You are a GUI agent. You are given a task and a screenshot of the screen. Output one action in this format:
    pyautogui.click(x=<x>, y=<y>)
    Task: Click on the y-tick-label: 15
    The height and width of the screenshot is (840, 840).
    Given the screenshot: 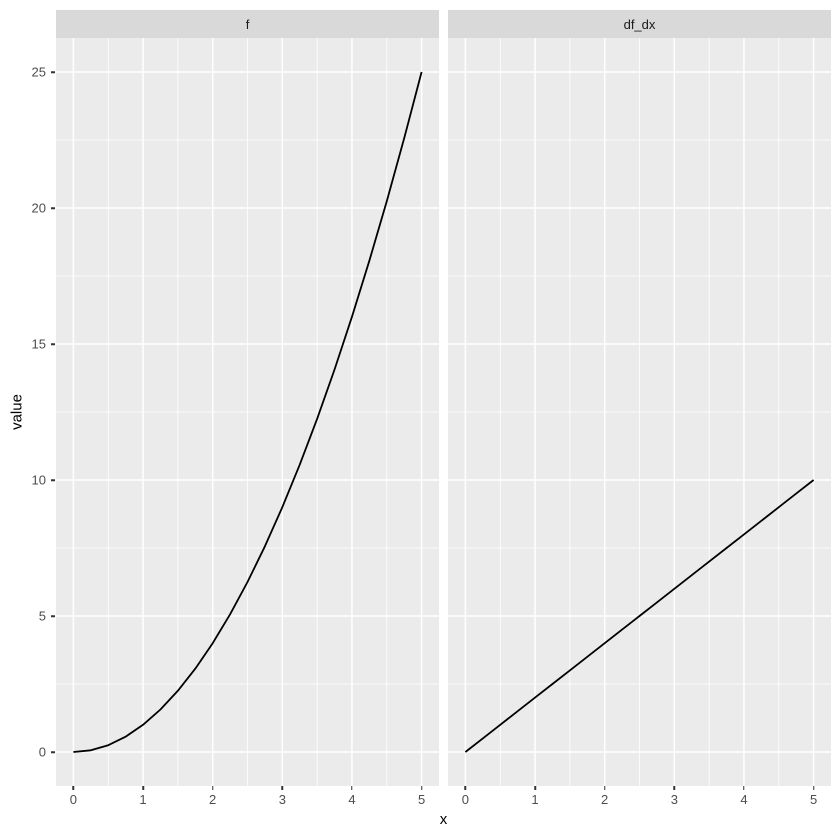 What is the action you would take?
    pyautogui.click(x=38, y=344)
    